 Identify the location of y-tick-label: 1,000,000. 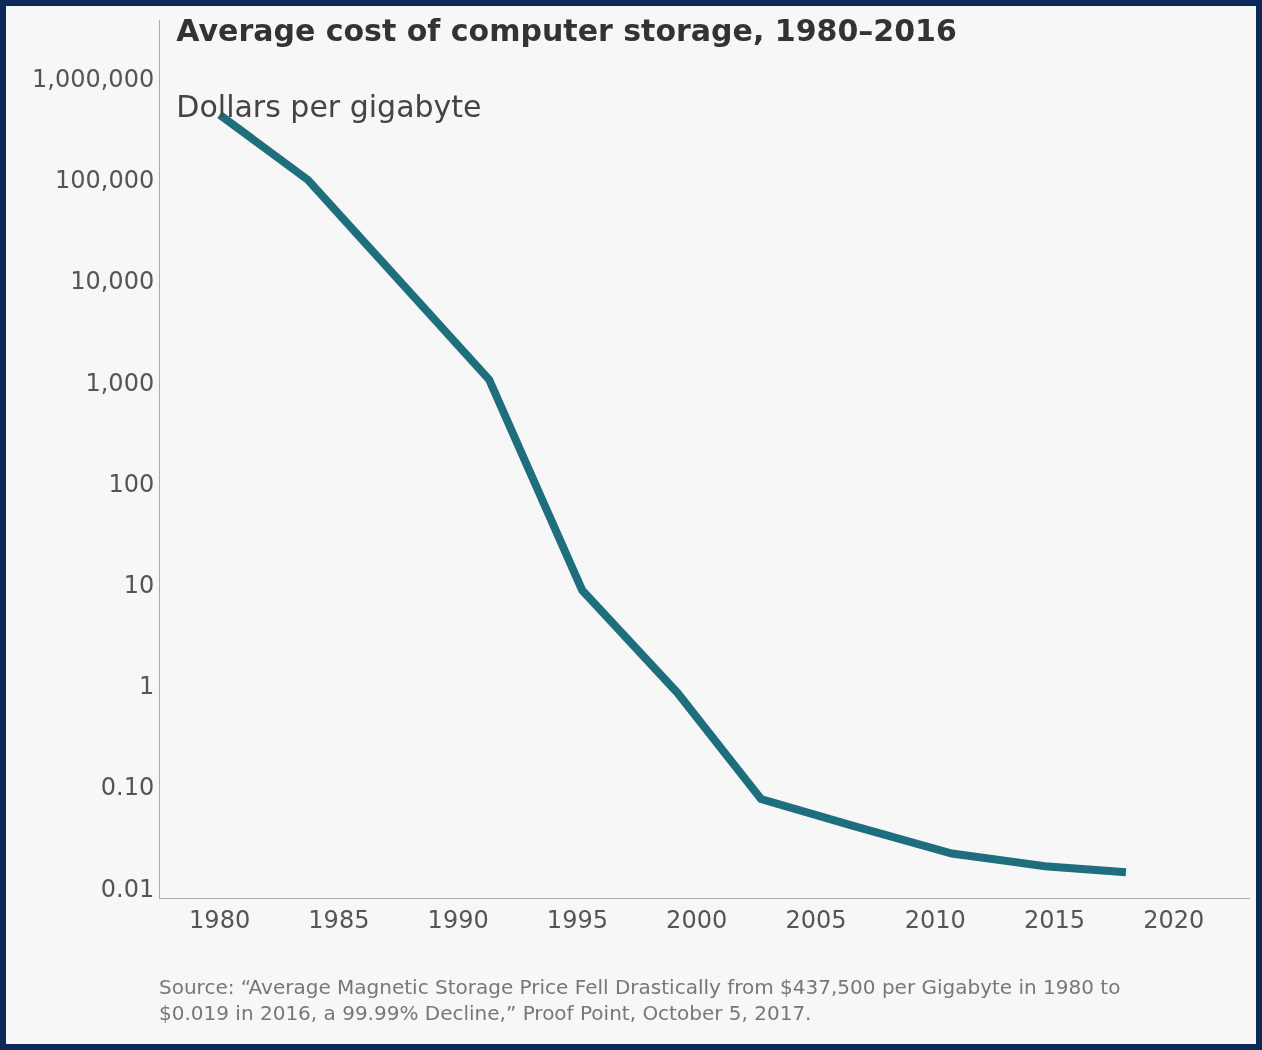
(93, 79).